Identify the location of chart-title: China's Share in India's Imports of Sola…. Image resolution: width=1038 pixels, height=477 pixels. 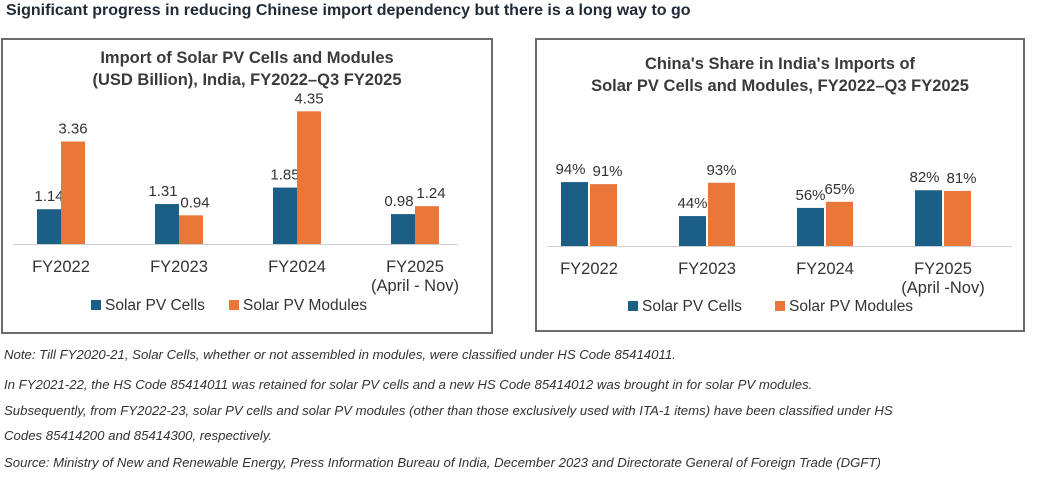
(780, 75).